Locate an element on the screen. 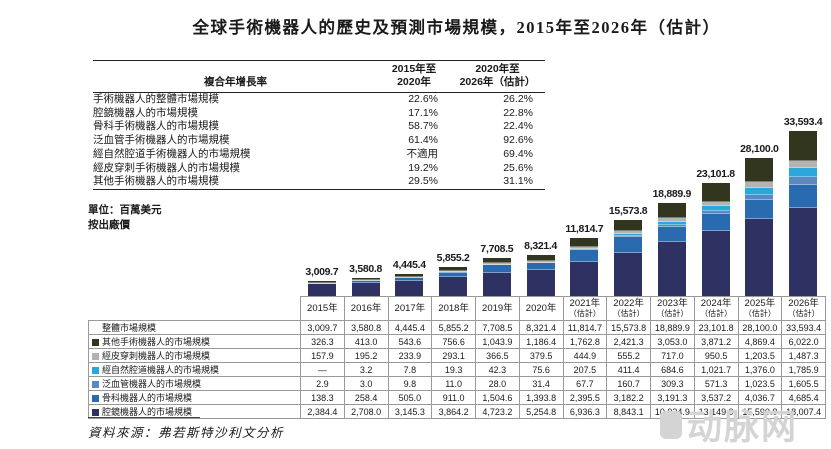  value-cell: 15,573.8 is located at coordinates (628, 327).